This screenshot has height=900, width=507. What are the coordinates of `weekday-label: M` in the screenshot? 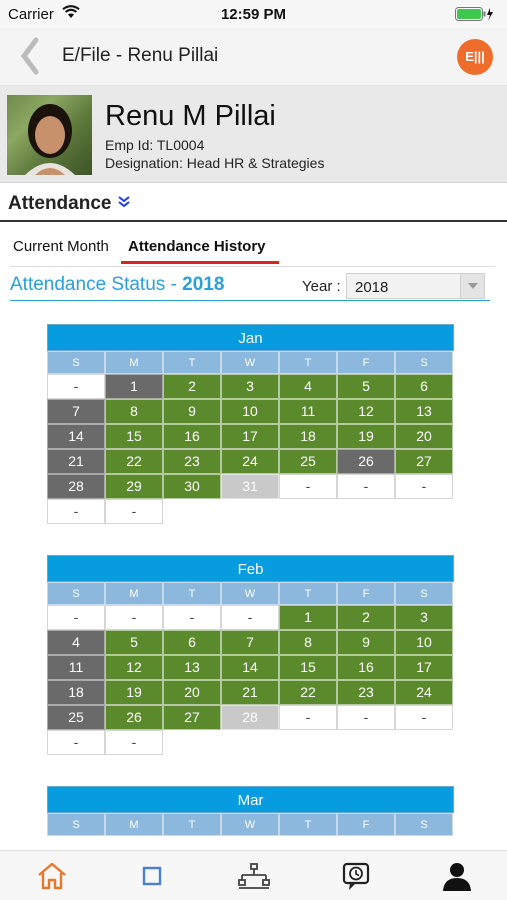 It's located at (134, 362).